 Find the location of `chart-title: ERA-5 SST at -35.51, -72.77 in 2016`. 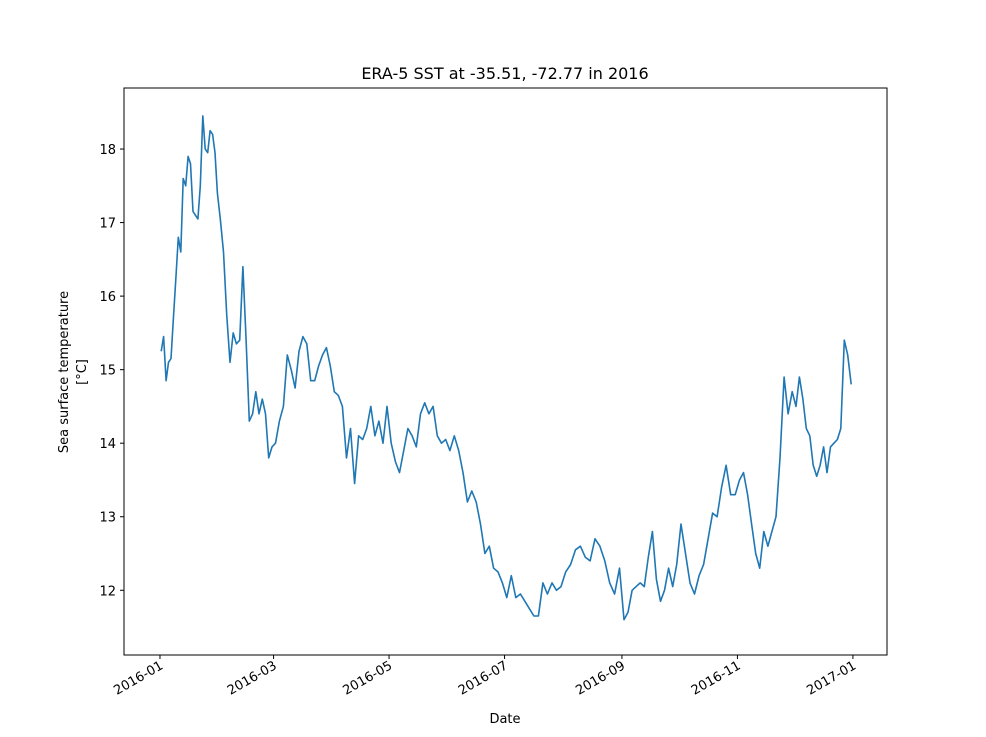

chart-title: ERA-5 SST at -35.51, -72.77 in 2016 is located at coordinates (504, 73).